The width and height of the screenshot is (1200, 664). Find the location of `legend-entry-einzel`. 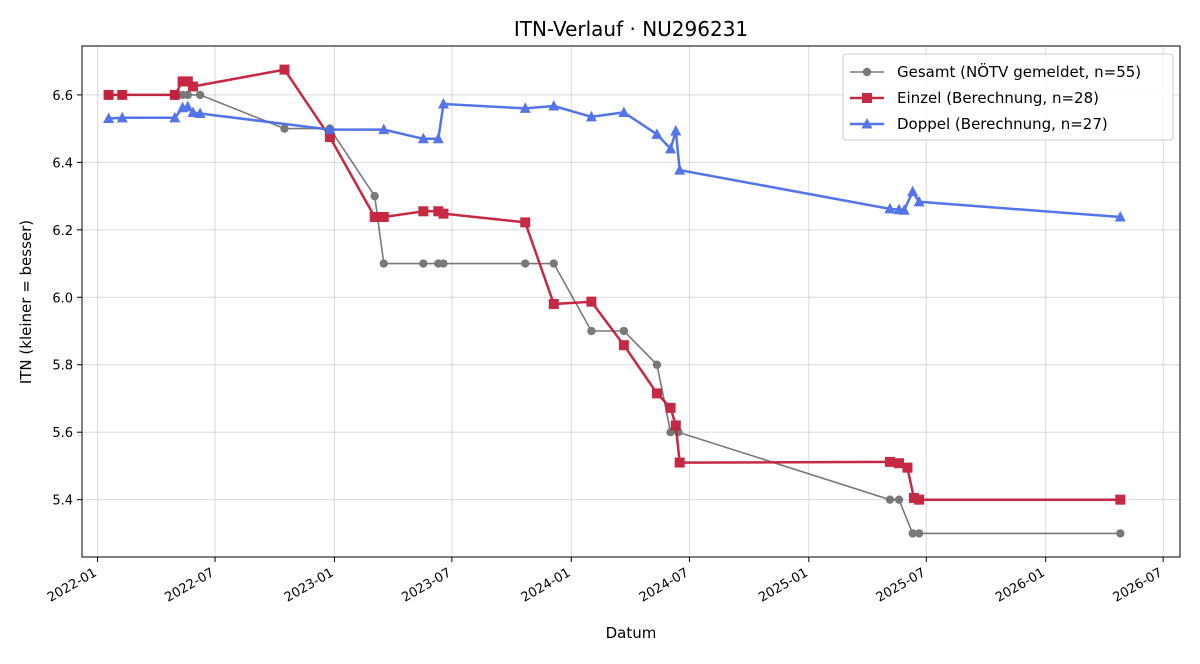

legend-entry-einzel is located at coordinates (867, 98).